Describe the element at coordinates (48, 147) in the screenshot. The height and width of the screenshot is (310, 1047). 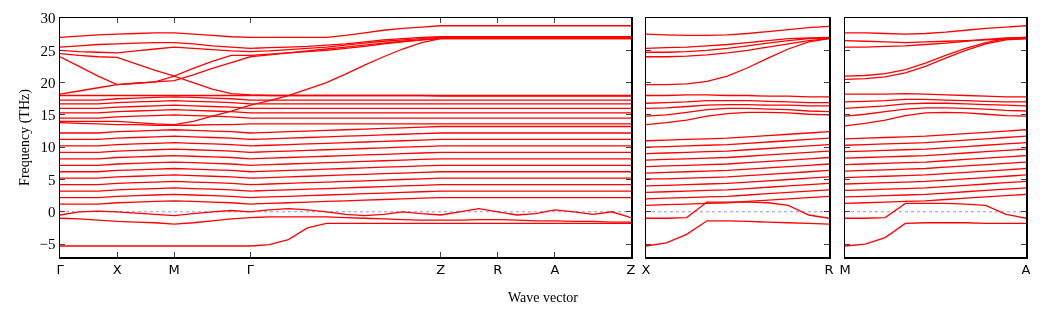
I see `y-tick-label: 10` at that location.